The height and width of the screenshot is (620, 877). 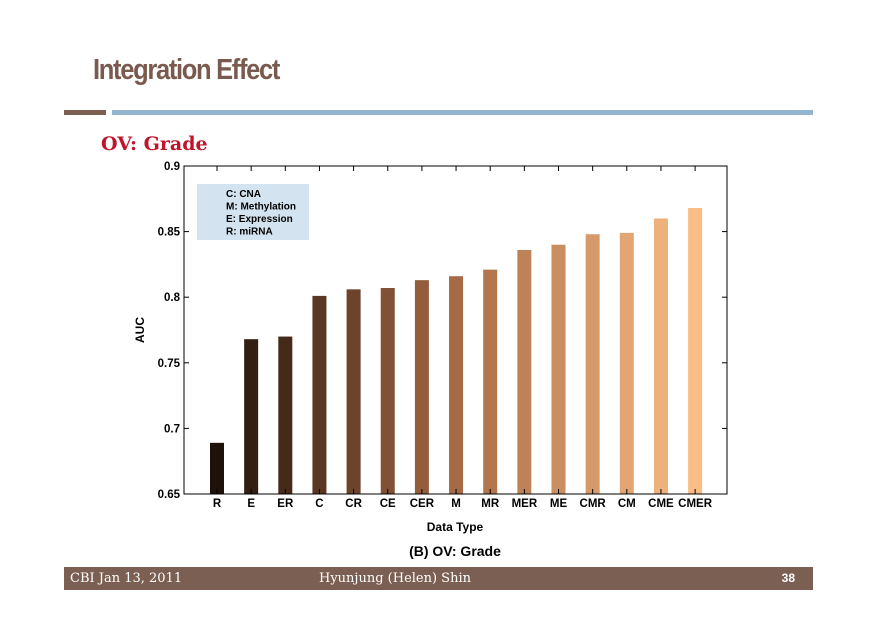 What do you see at coordinates (249, 232) in the screenshot?
I see `legend-entry: R: miRNA` at bounding box center [249, 232].